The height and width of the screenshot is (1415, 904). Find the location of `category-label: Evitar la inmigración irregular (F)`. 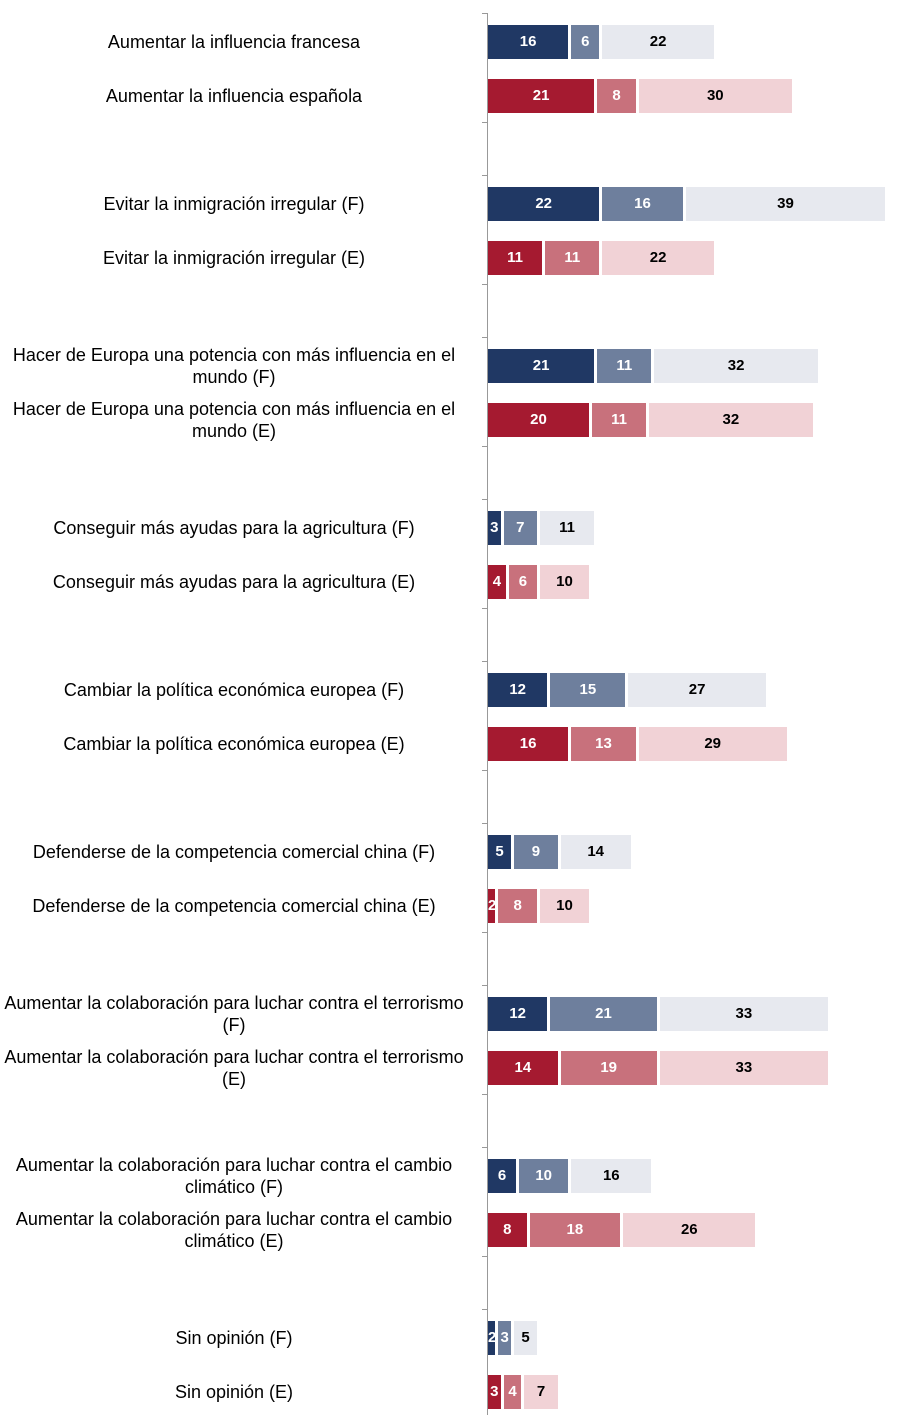

category-label: Evitar la inmigración irregular (F) is located at coordinates (234, 204).